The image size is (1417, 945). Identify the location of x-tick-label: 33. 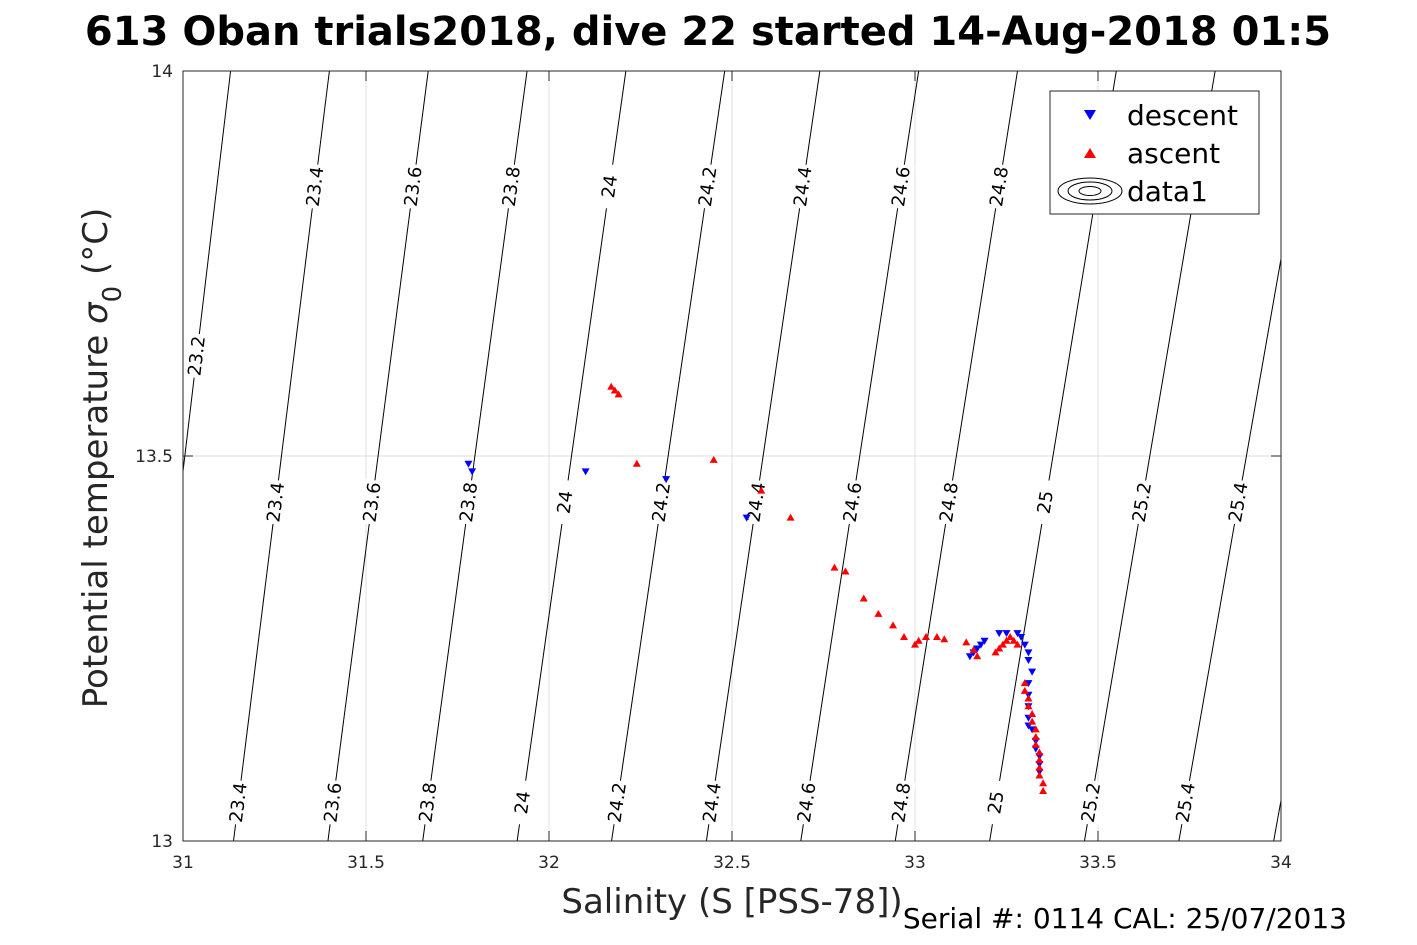
(915, 863).